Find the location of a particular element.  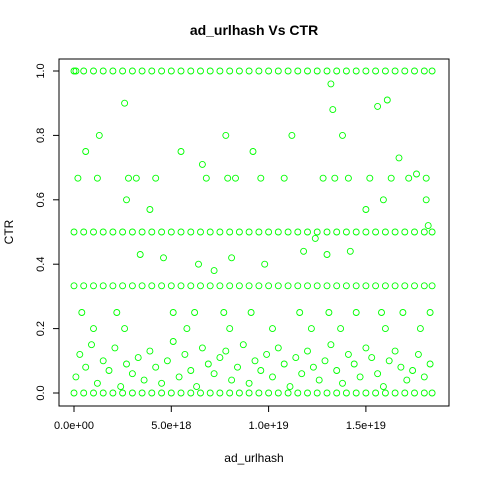

y-tick-label: 0.4 is located at coordinates (41, 264).